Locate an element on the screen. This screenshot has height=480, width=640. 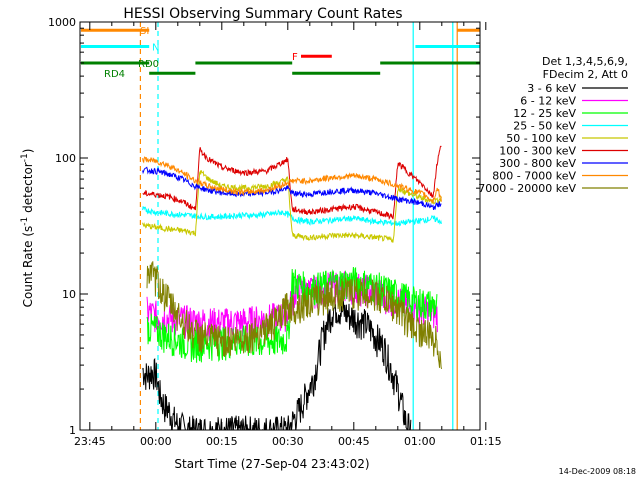
y-axis-label: Count Rate (s-1 detector-1) is located at coordinates (27, 228).